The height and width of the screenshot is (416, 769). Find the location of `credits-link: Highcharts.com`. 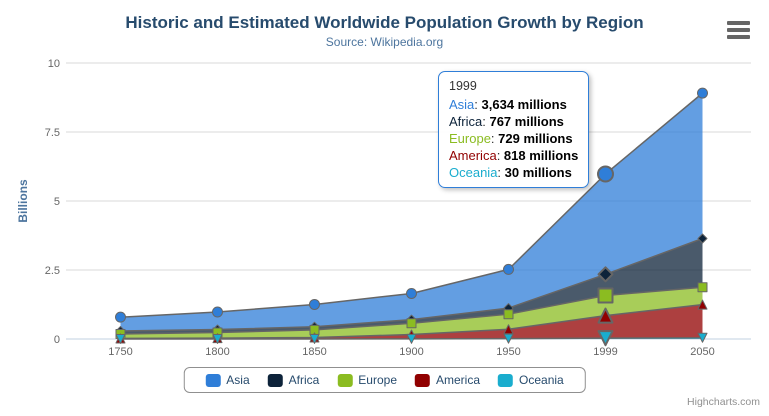

credits-link: Highcharts.com is located at coordinates (723, 402).